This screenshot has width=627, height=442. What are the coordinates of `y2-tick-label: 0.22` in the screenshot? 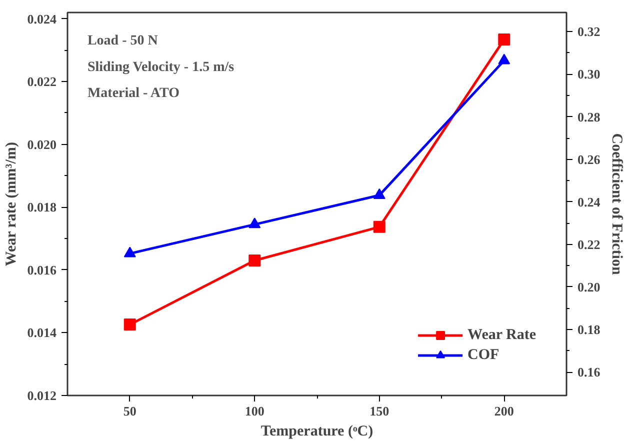 It's located at (589, 244).